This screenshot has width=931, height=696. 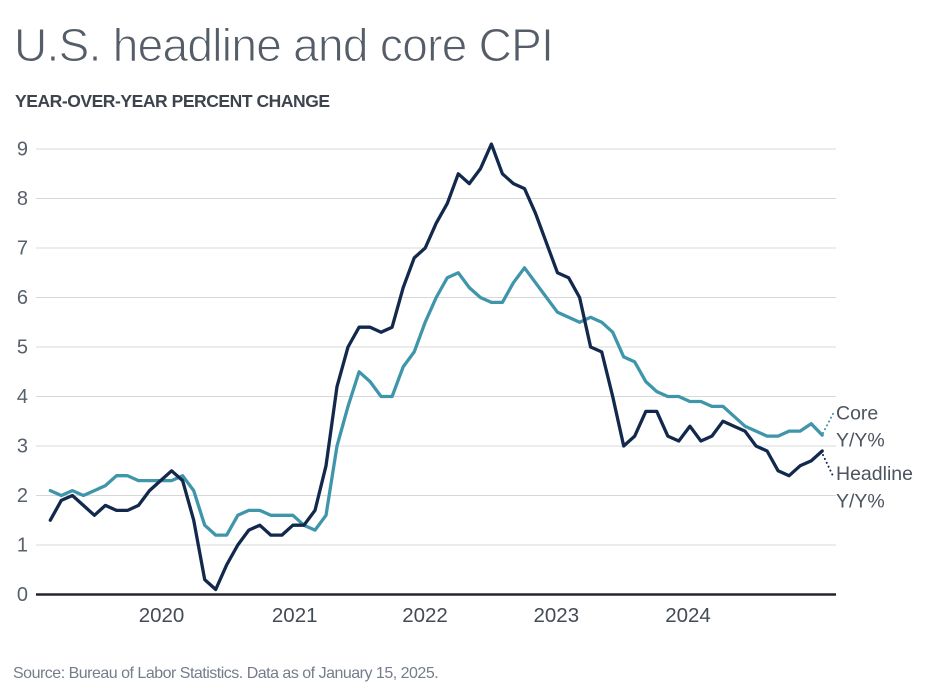 I want to click on svg-text: 7, so click(x=22, y=249).